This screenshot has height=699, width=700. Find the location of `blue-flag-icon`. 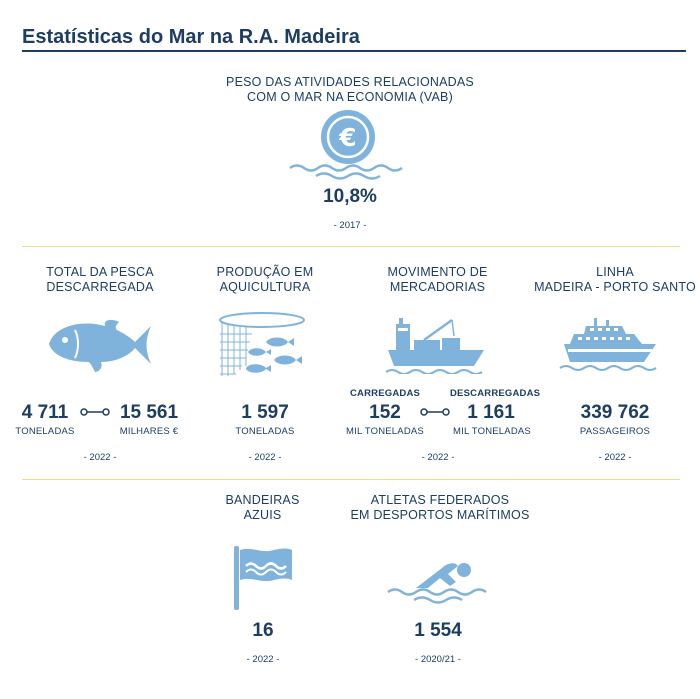

blue-flag-icon is located at coordinates (263, 578).